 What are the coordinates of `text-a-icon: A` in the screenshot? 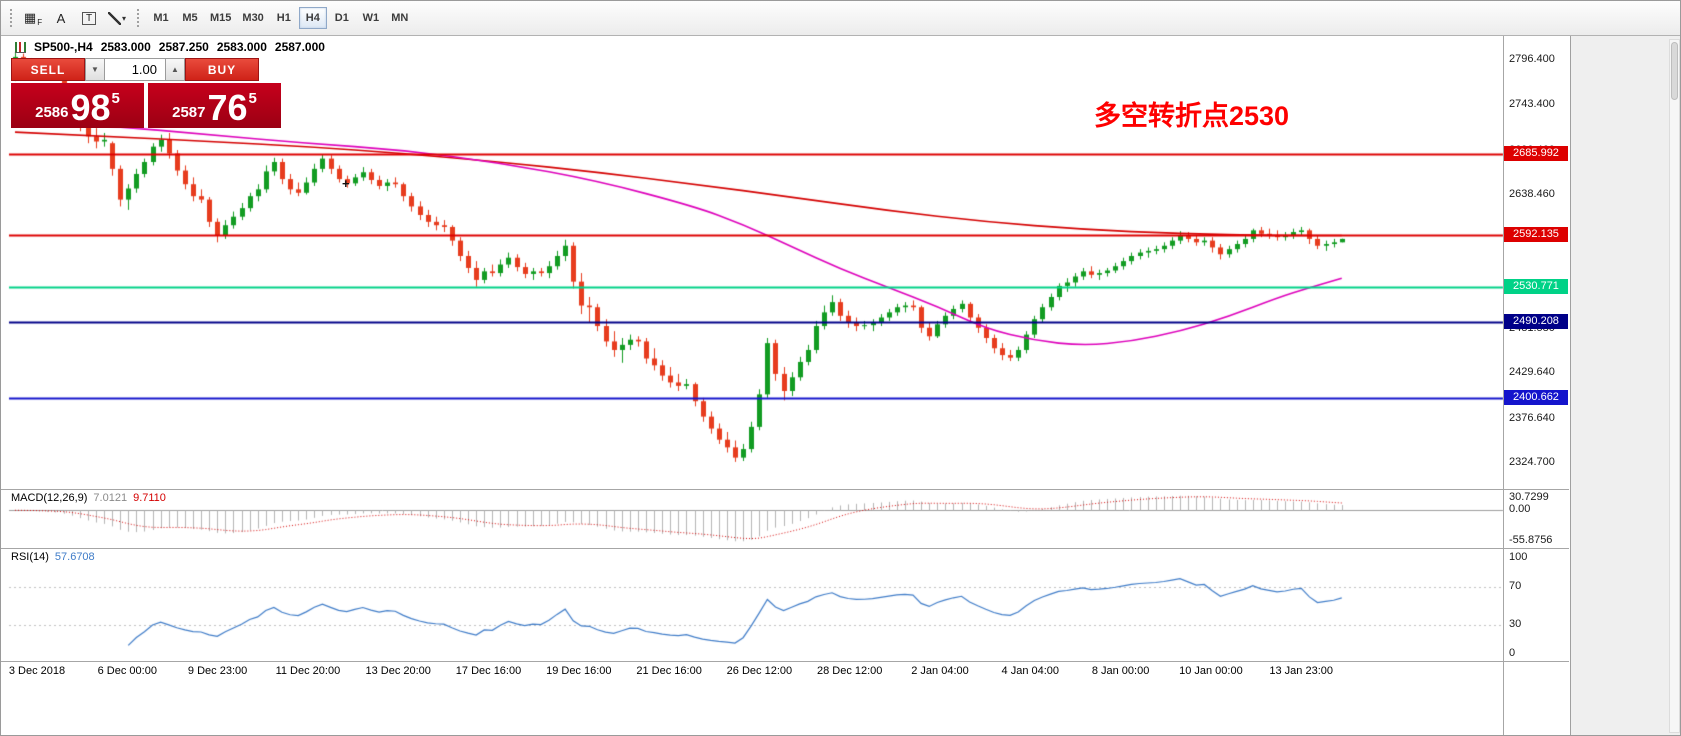 It's located at (61, 18).